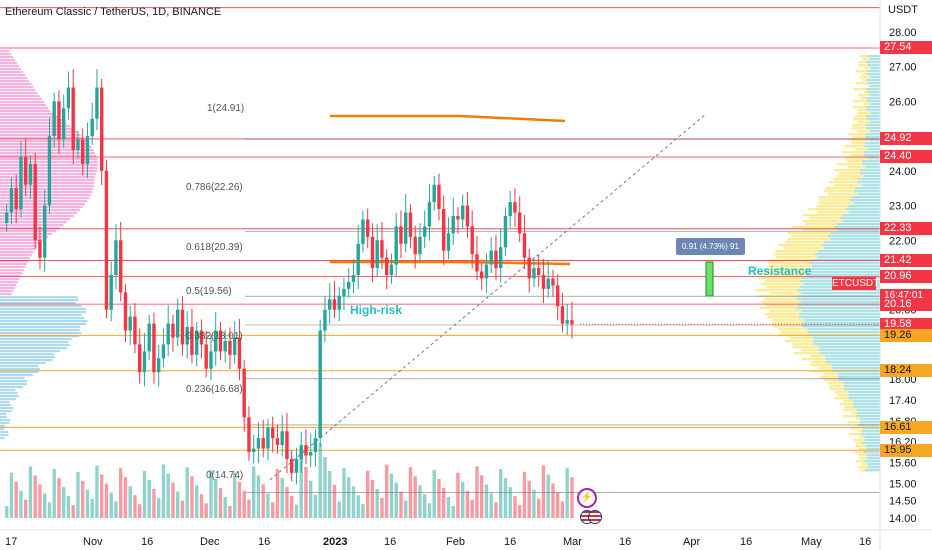  What do you see at coordinates (448, 118) in the screenshot?
I see `orange-resistance-line` at bounding box center [448, 118].